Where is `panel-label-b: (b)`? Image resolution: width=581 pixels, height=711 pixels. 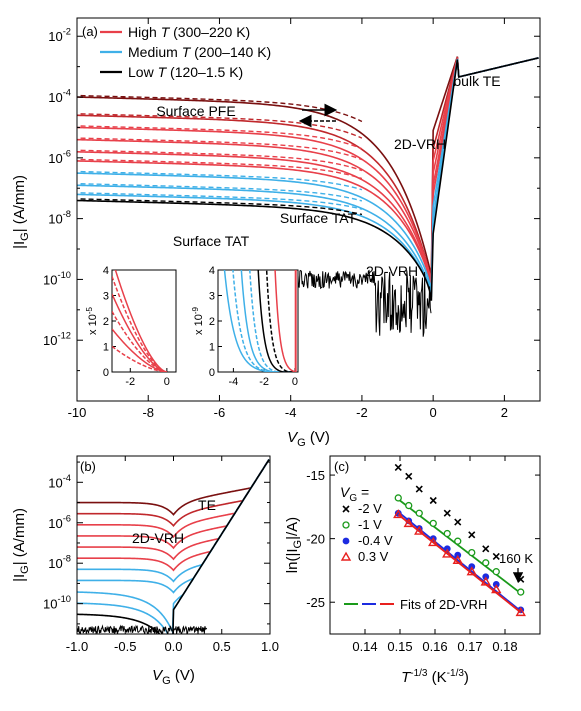 panel-label-b: (b) is located at coordinates (88, 466).